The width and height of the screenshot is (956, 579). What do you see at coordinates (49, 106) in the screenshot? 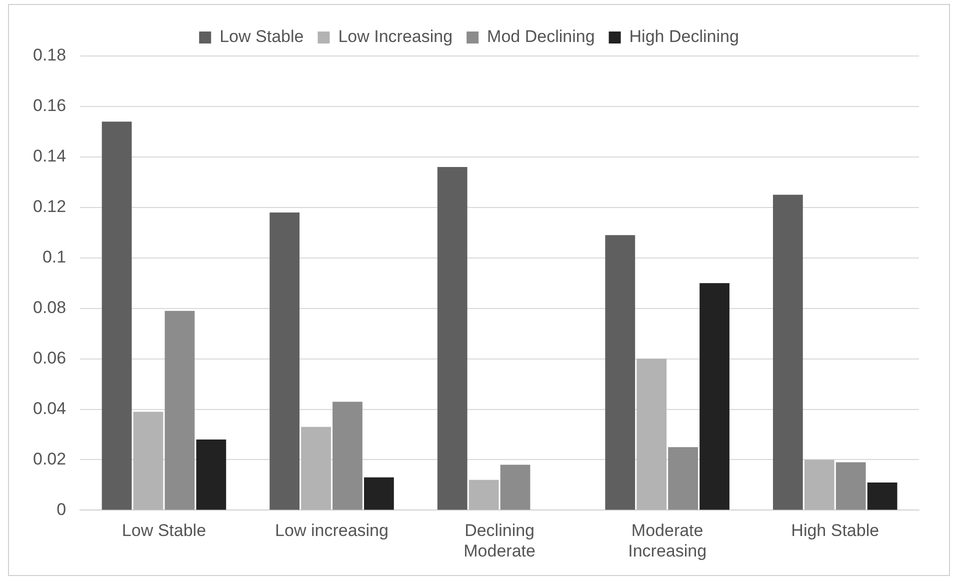
I see `y-tick-label: 0.16` at bounding box center [49, 106].